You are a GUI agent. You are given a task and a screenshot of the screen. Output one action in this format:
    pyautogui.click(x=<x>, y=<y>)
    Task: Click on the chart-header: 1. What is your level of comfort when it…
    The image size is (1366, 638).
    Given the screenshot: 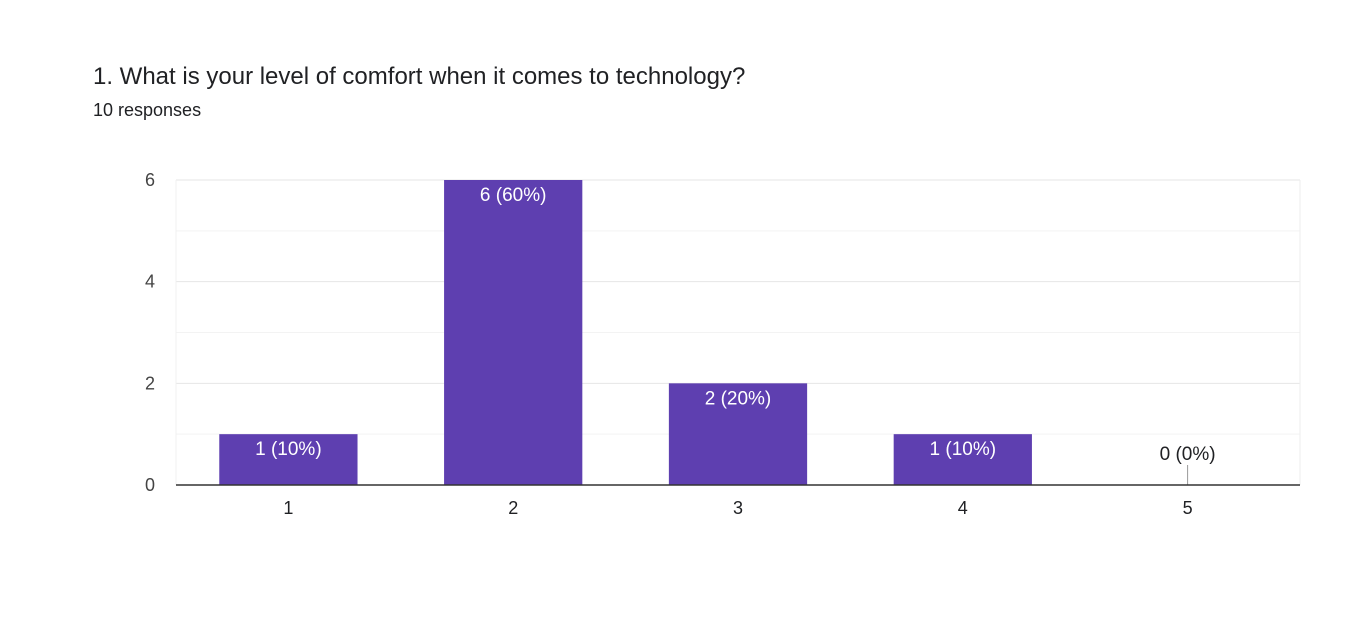 What is the action you would take?
    pyautogui.click(x=419, y=91)
    